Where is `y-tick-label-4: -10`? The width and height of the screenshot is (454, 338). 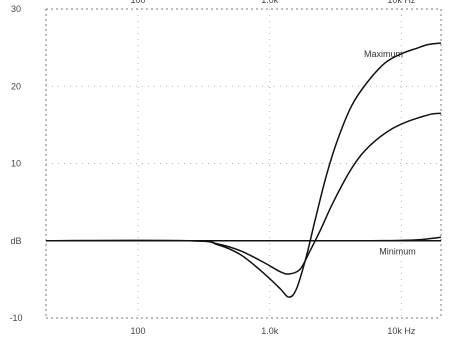
y-tick-label-4: -10 is located at coordinates (15, 318).